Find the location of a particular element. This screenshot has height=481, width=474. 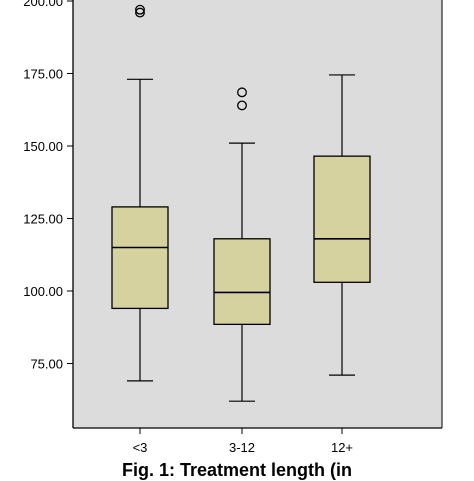

y-tick-label: 175.00 is located at coordinates (43, 74).